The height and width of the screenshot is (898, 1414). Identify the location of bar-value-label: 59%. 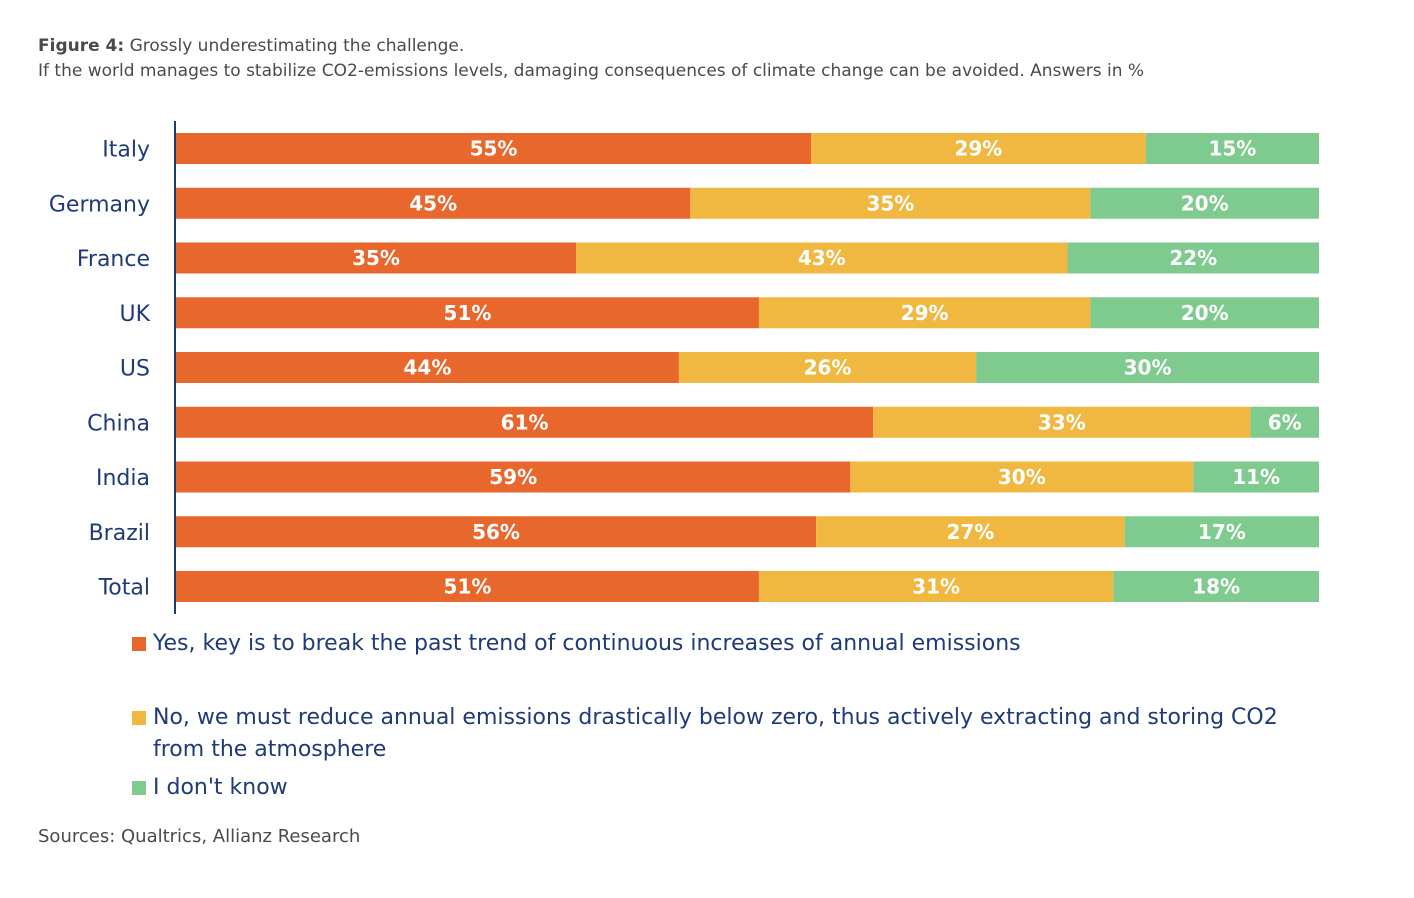
(513, 477).